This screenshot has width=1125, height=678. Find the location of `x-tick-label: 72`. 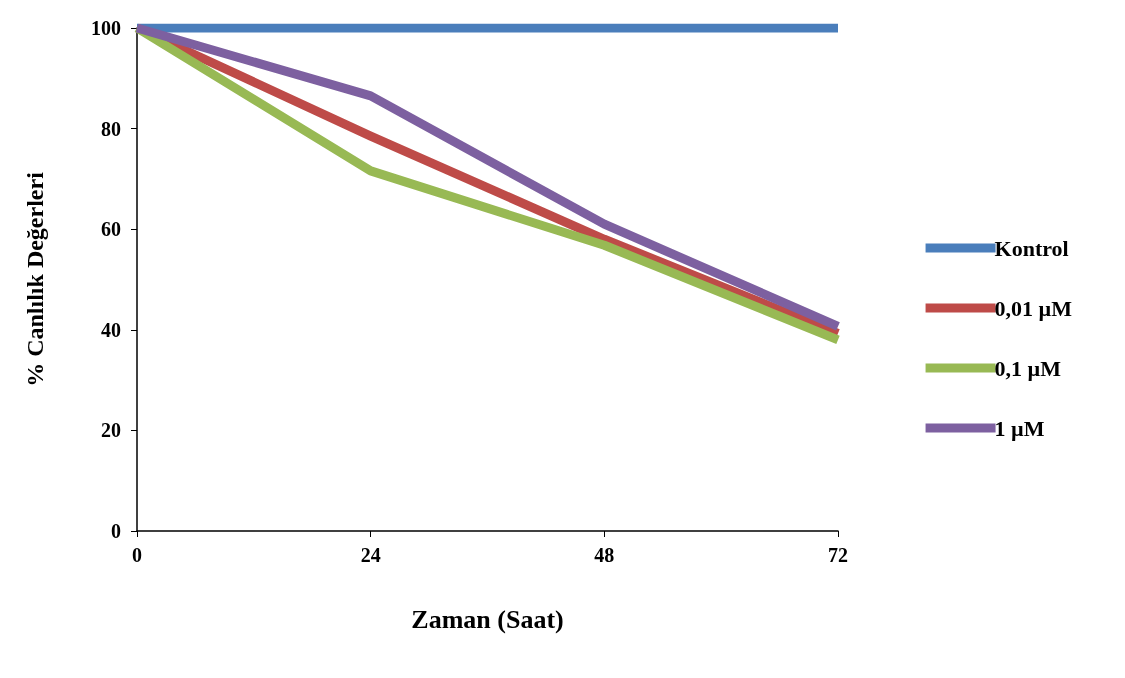

x-tick-label: 72 is located at coordinates (838, 555).